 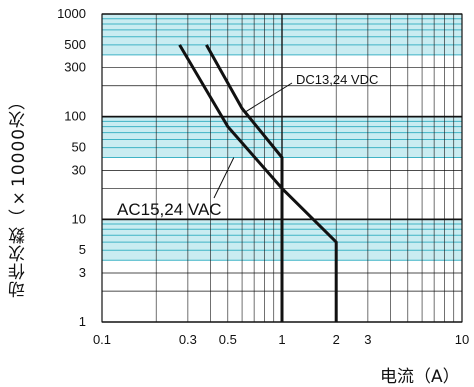 What do you see at coordinates (82, 249) in the screenshot?
I see `y-tick-label: 5` at bounding box center [82, 249].